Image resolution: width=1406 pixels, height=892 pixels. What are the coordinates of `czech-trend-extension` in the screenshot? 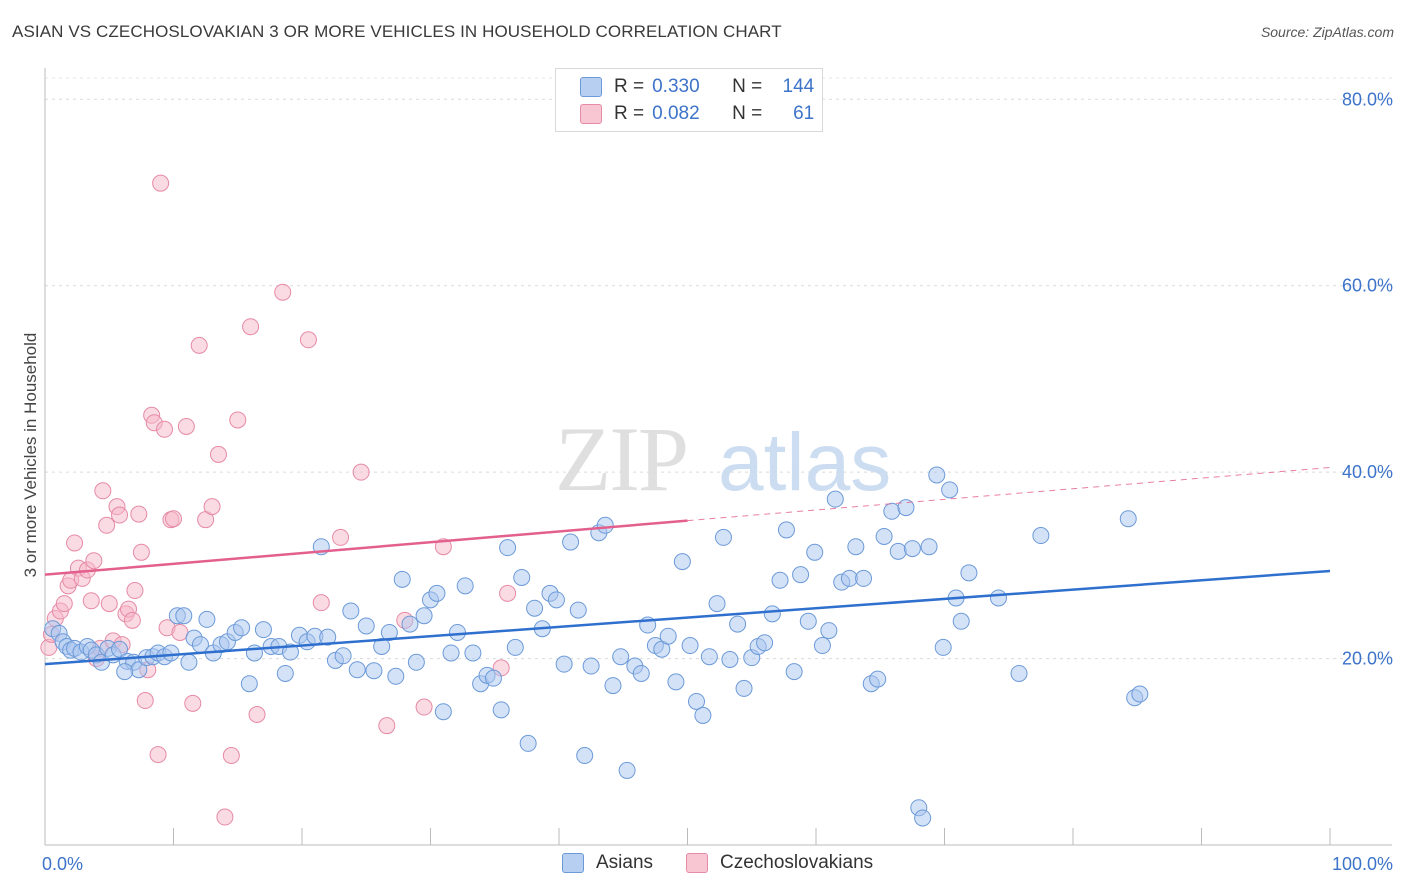 It's located at (1009, 494).